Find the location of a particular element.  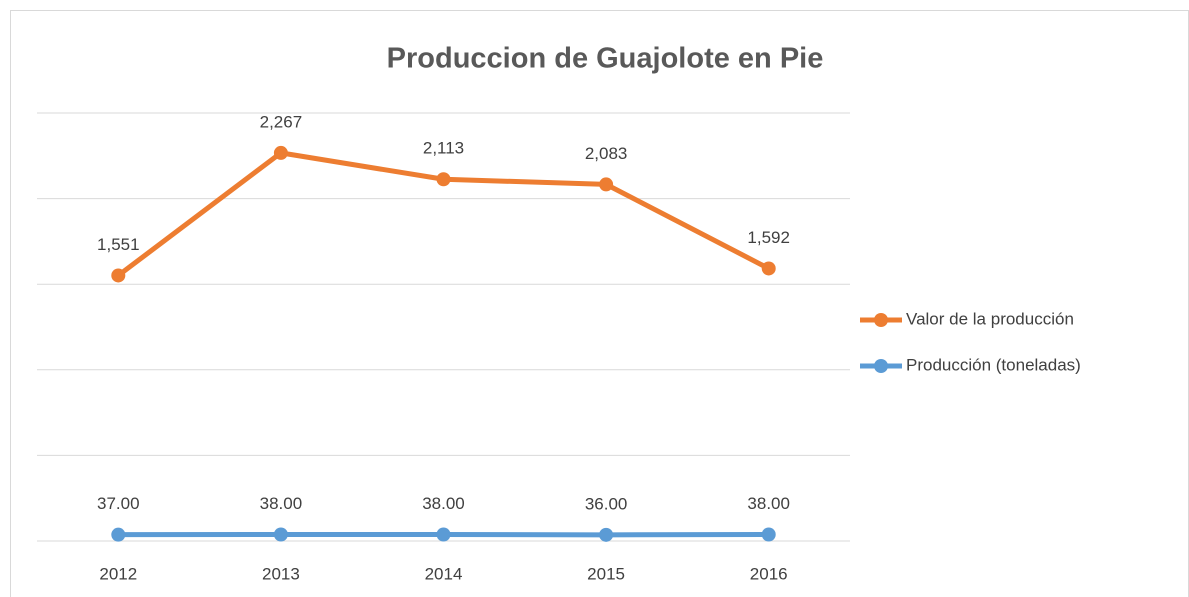

x-tick-label: 2012 is located at coordinates (118, 573).